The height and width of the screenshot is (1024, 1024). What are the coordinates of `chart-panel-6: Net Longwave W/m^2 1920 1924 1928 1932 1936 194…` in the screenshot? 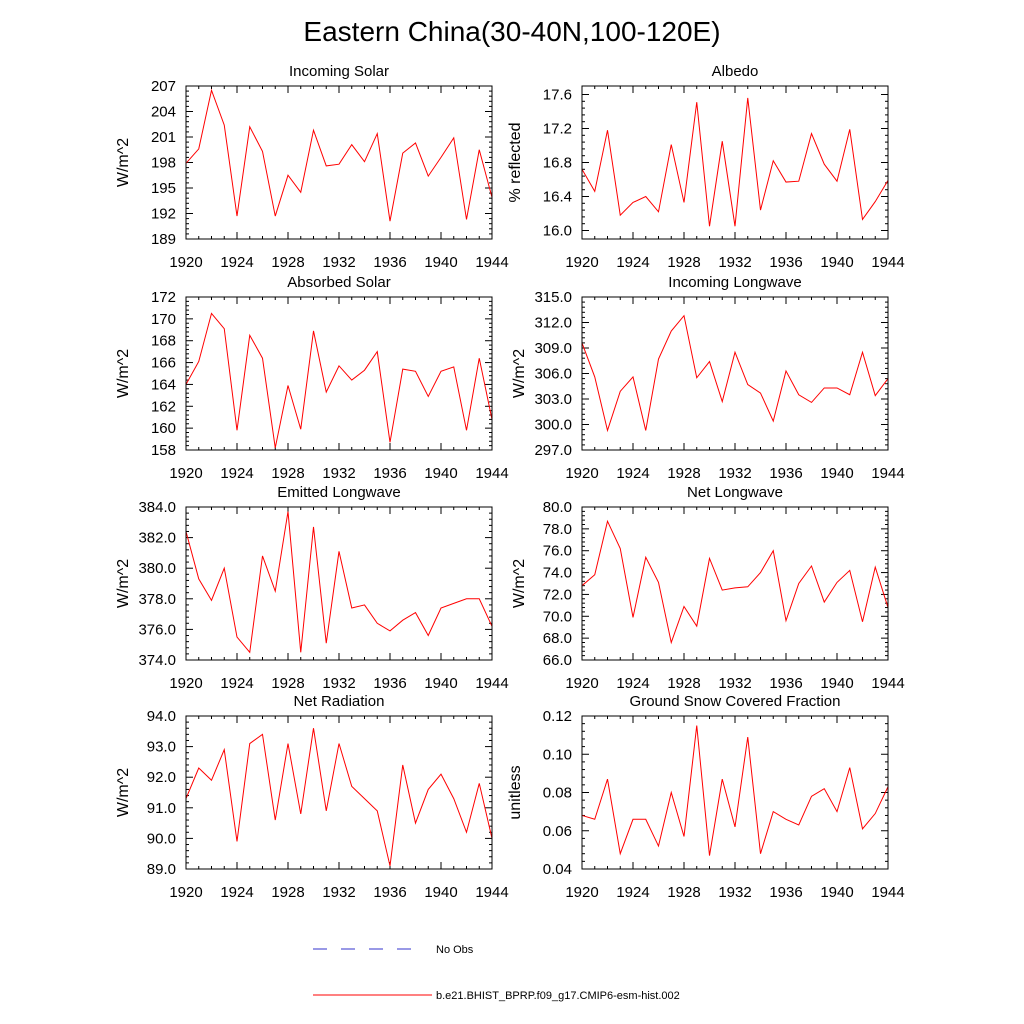 It's located at (708, 588).